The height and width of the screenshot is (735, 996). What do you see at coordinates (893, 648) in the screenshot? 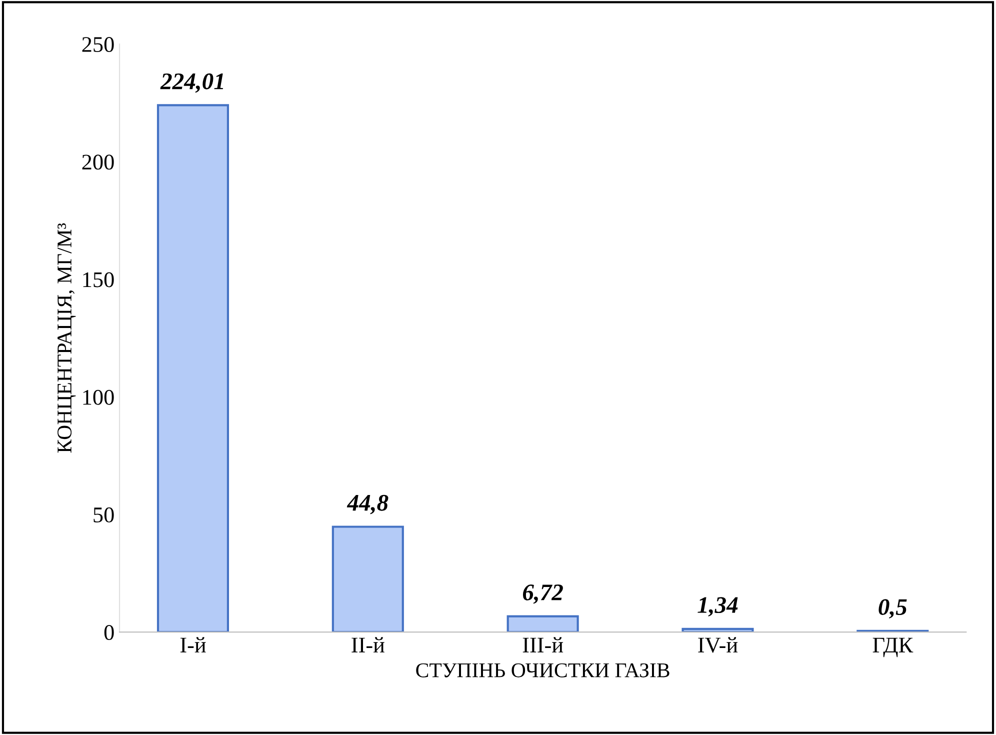
I see `x-tick-label: ГДК` at bounding box center [893, 648].